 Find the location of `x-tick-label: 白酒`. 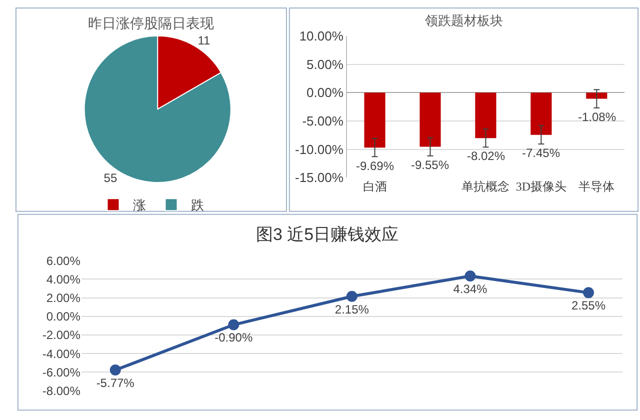

x-tick-label: 白酒 is located at coordinates (374, 187).